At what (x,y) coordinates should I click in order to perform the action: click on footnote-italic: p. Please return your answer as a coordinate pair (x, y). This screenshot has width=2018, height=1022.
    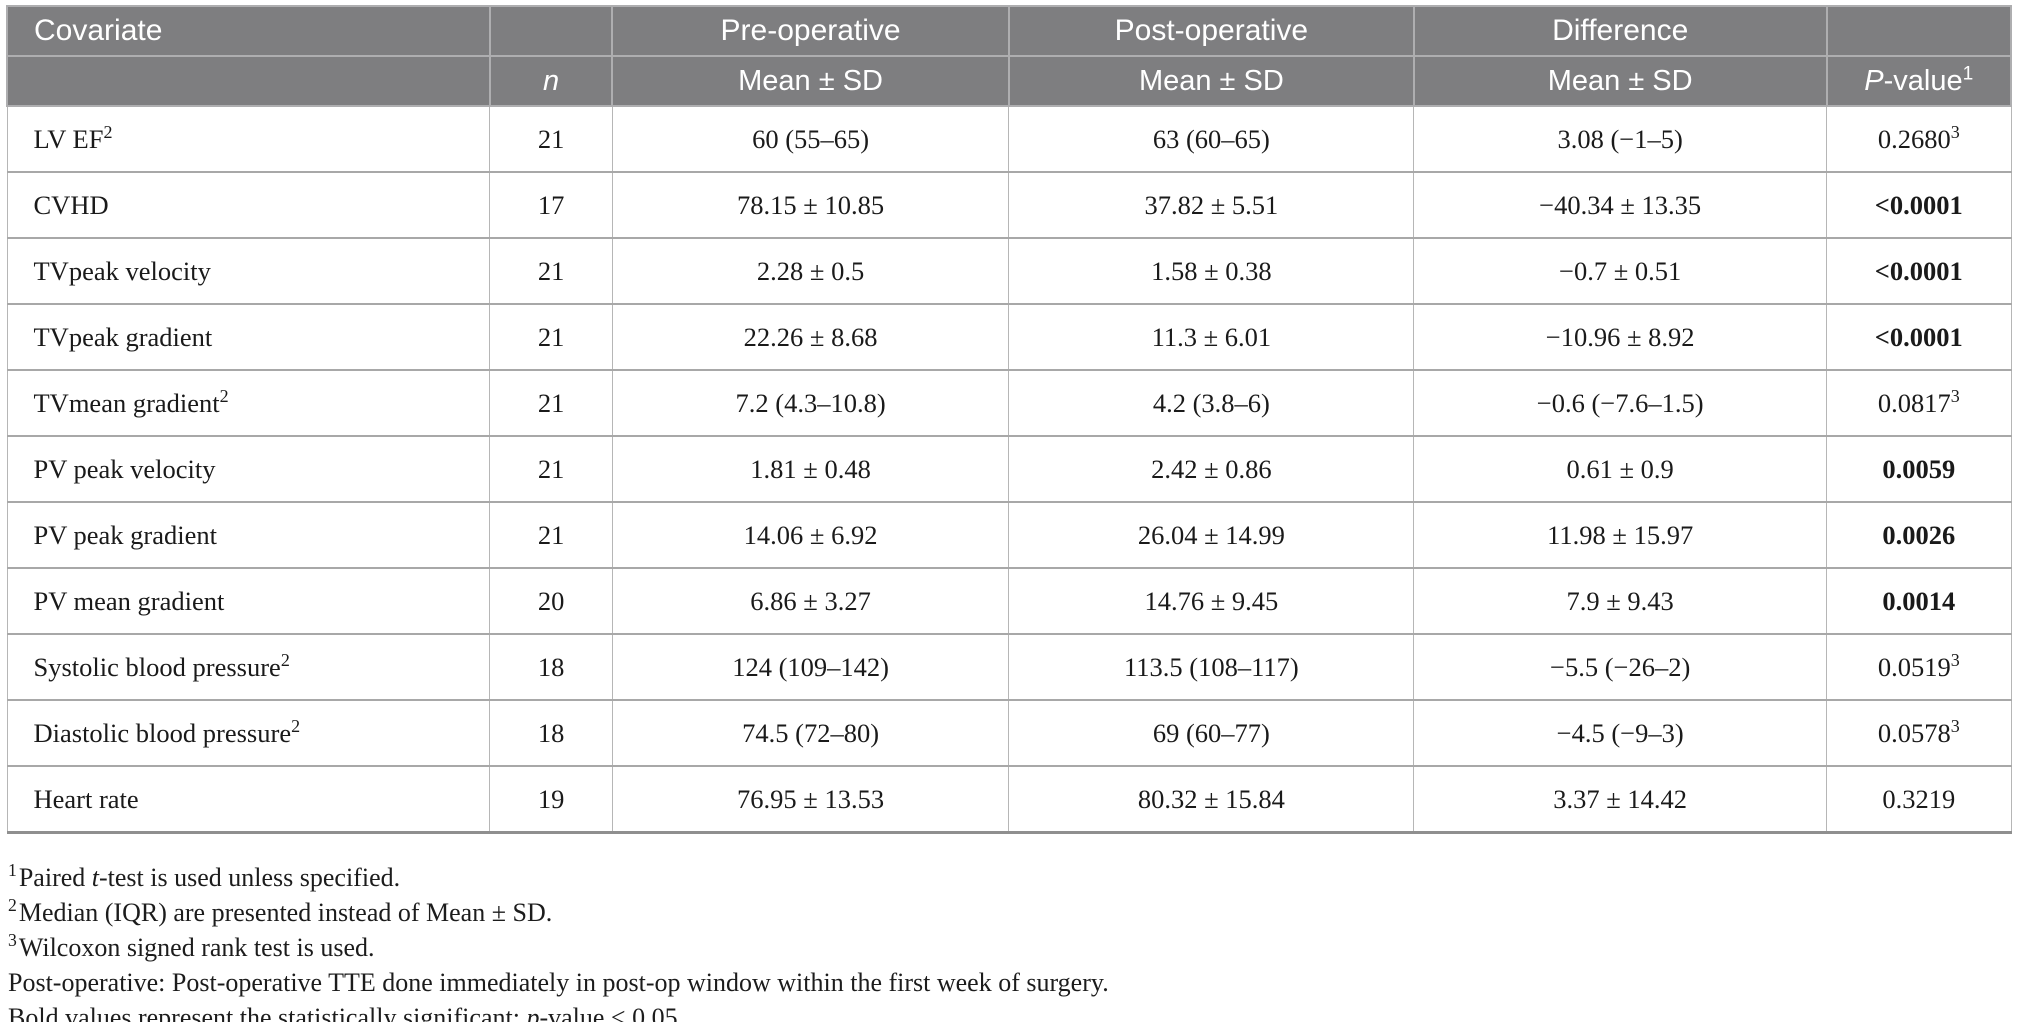
    Looking at the image, I should click on (533, 1012).